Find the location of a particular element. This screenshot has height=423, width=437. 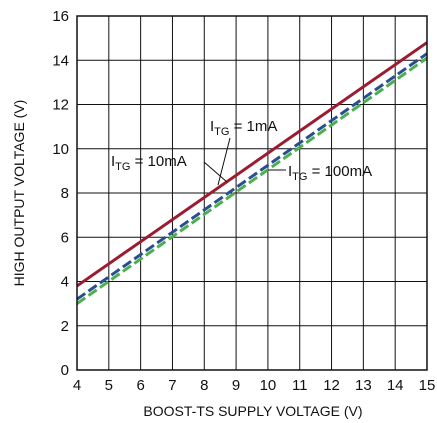

y-tick-label: 10 is located at coordinates (60, 149).